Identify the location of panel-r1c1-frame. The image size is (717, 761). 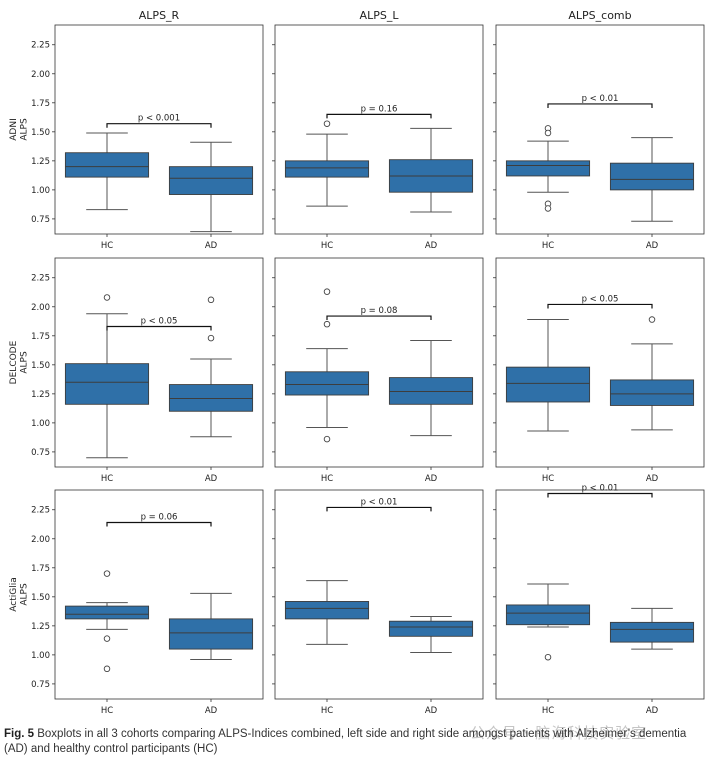
(159, 129).